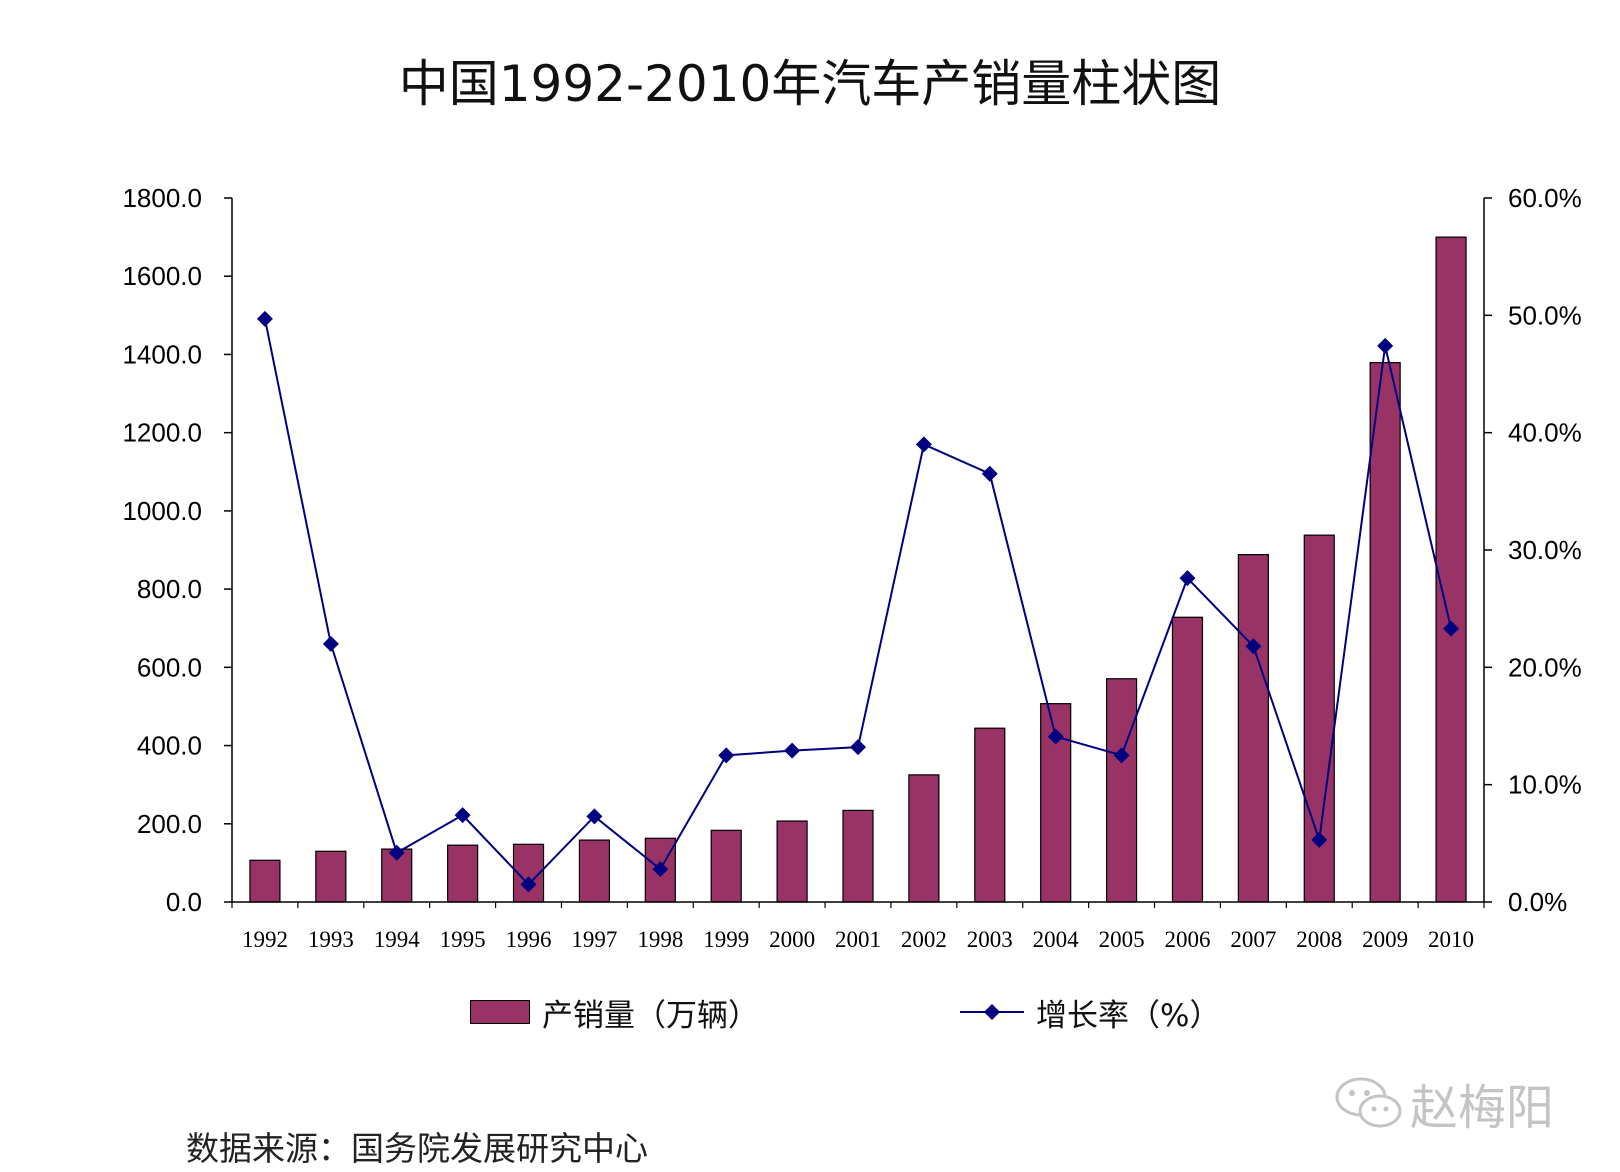 The image size is (1620, 1172). I want to click on x-tick-label: 2001, so click(858, 939).